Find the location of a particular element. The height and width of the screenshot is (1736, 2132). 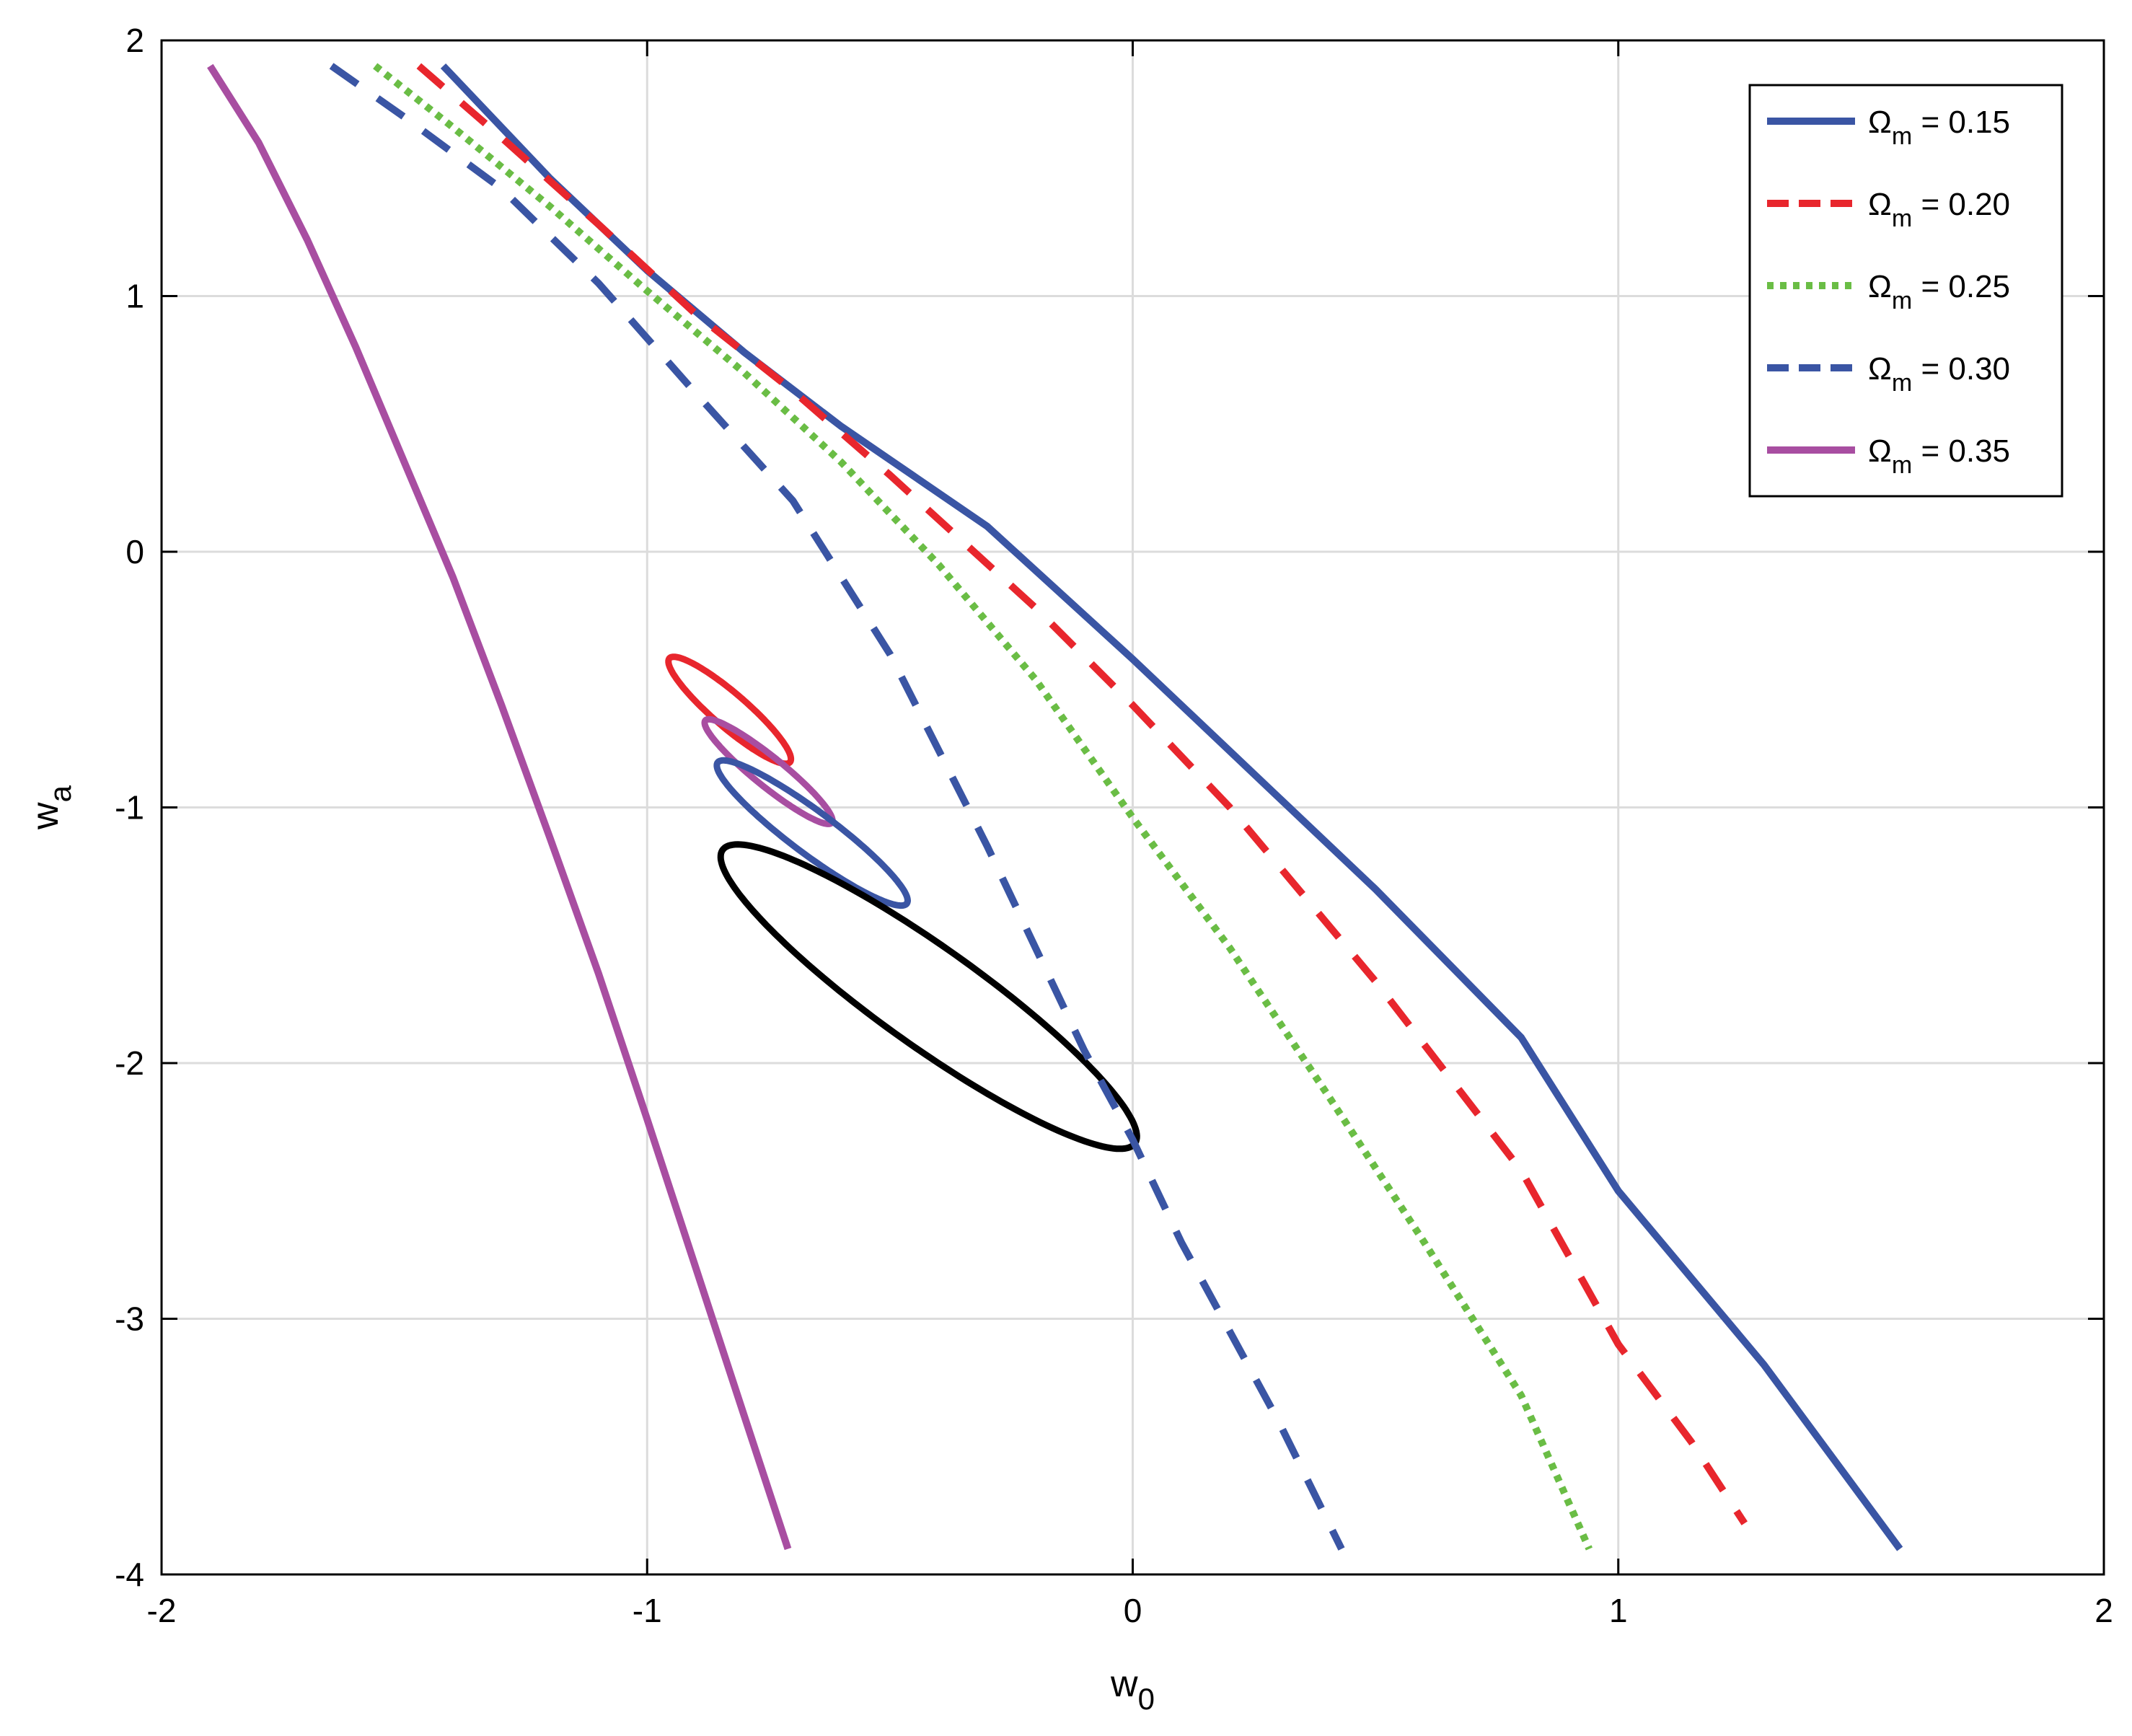

legend-label-value: = 0.20 is located at coordinates (1961, 204).